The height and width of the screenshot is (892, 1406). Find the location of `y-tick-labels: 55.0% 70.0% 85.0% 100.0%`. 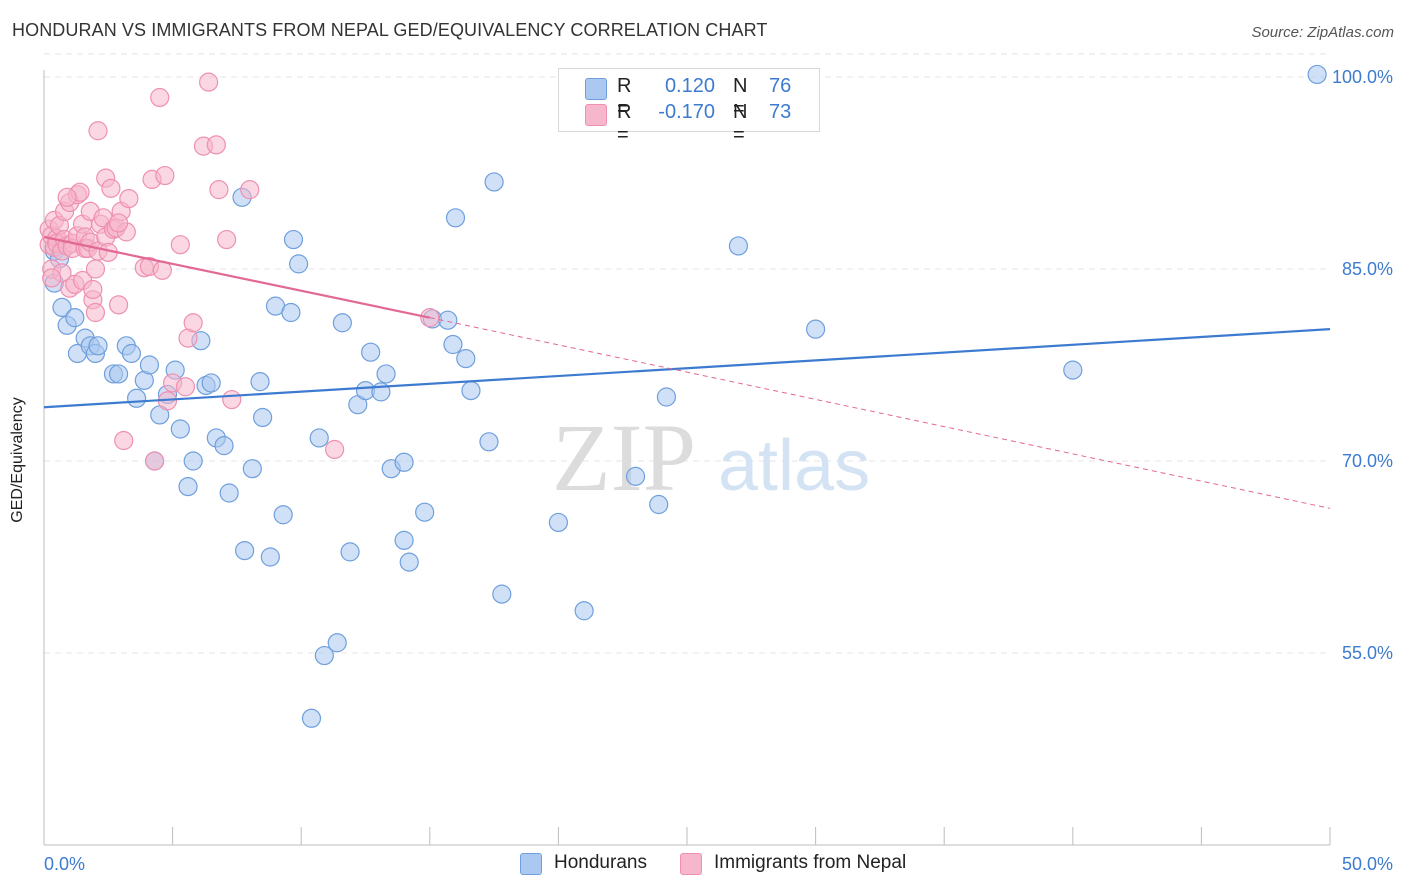

y-tick-labels: 55.0% 70.0% 85.0% 100.0% is located at coordinates (1362, 365).